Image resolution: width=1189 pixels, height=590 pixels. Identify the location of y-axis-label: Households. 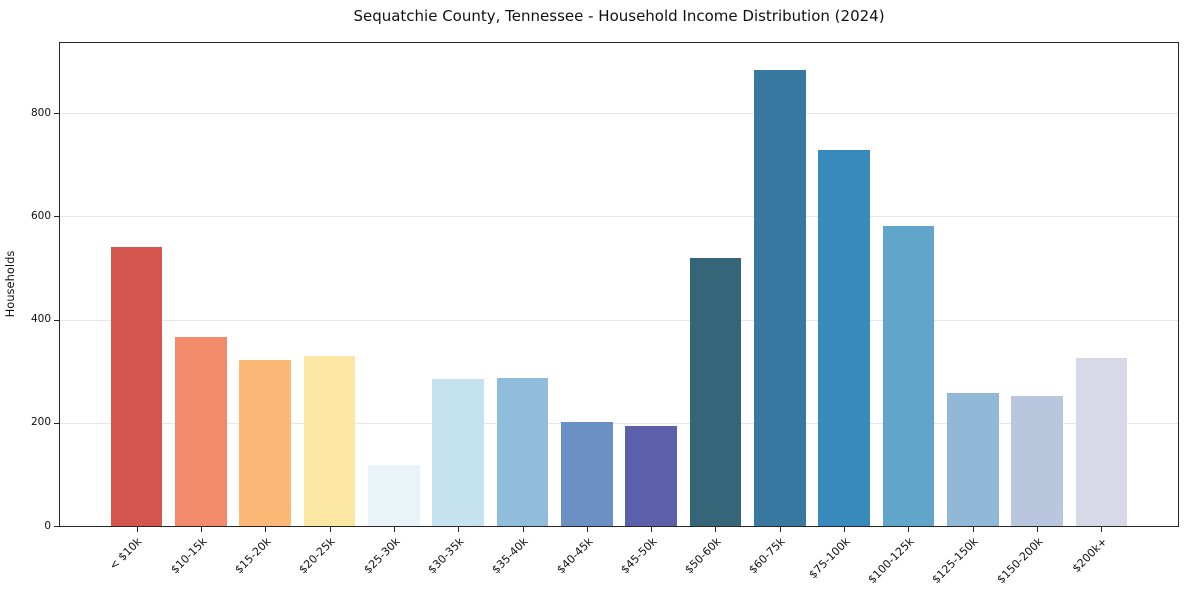
(10, 284).